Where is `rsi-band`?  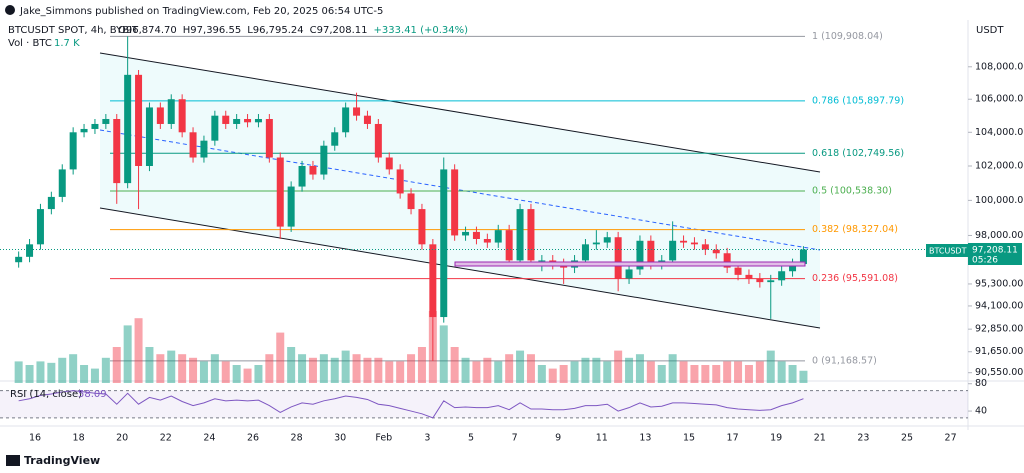
rsi-band is located at coordinates (484, 404).